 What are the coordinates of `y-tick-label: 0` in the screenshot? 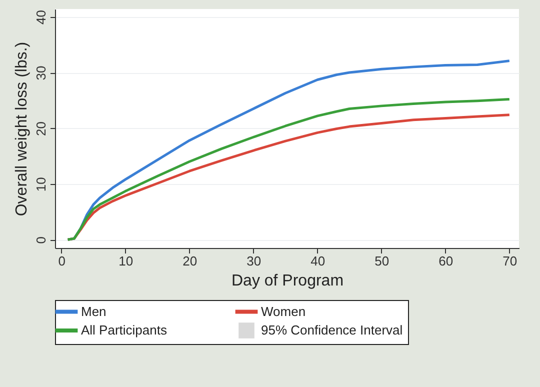 It's located at (41, 240).